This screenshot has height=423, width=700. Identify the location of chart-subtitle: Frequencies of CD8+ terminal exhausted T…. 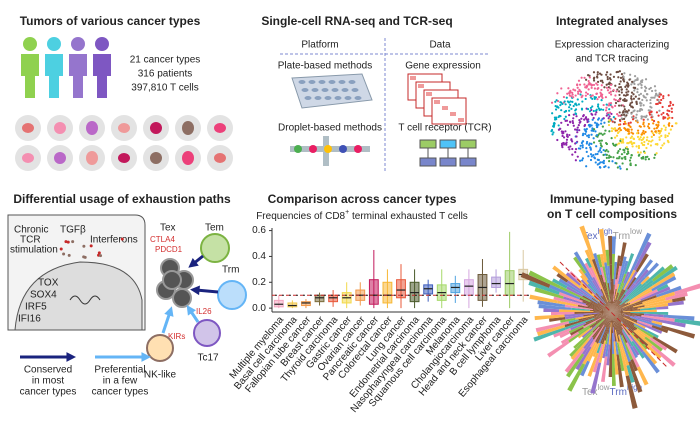
(362, 215).